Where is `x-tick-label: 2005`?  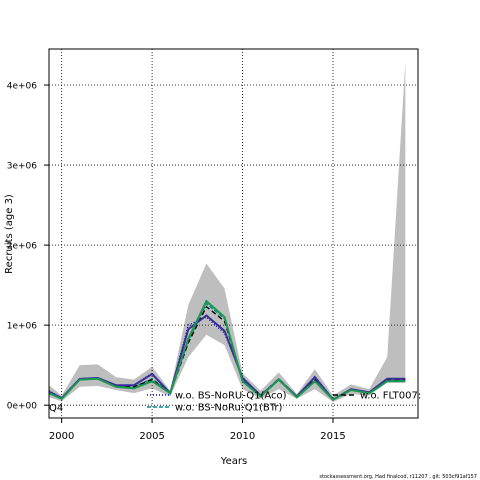
x-tick-label: 2005 is located at coordinates (151, 436).